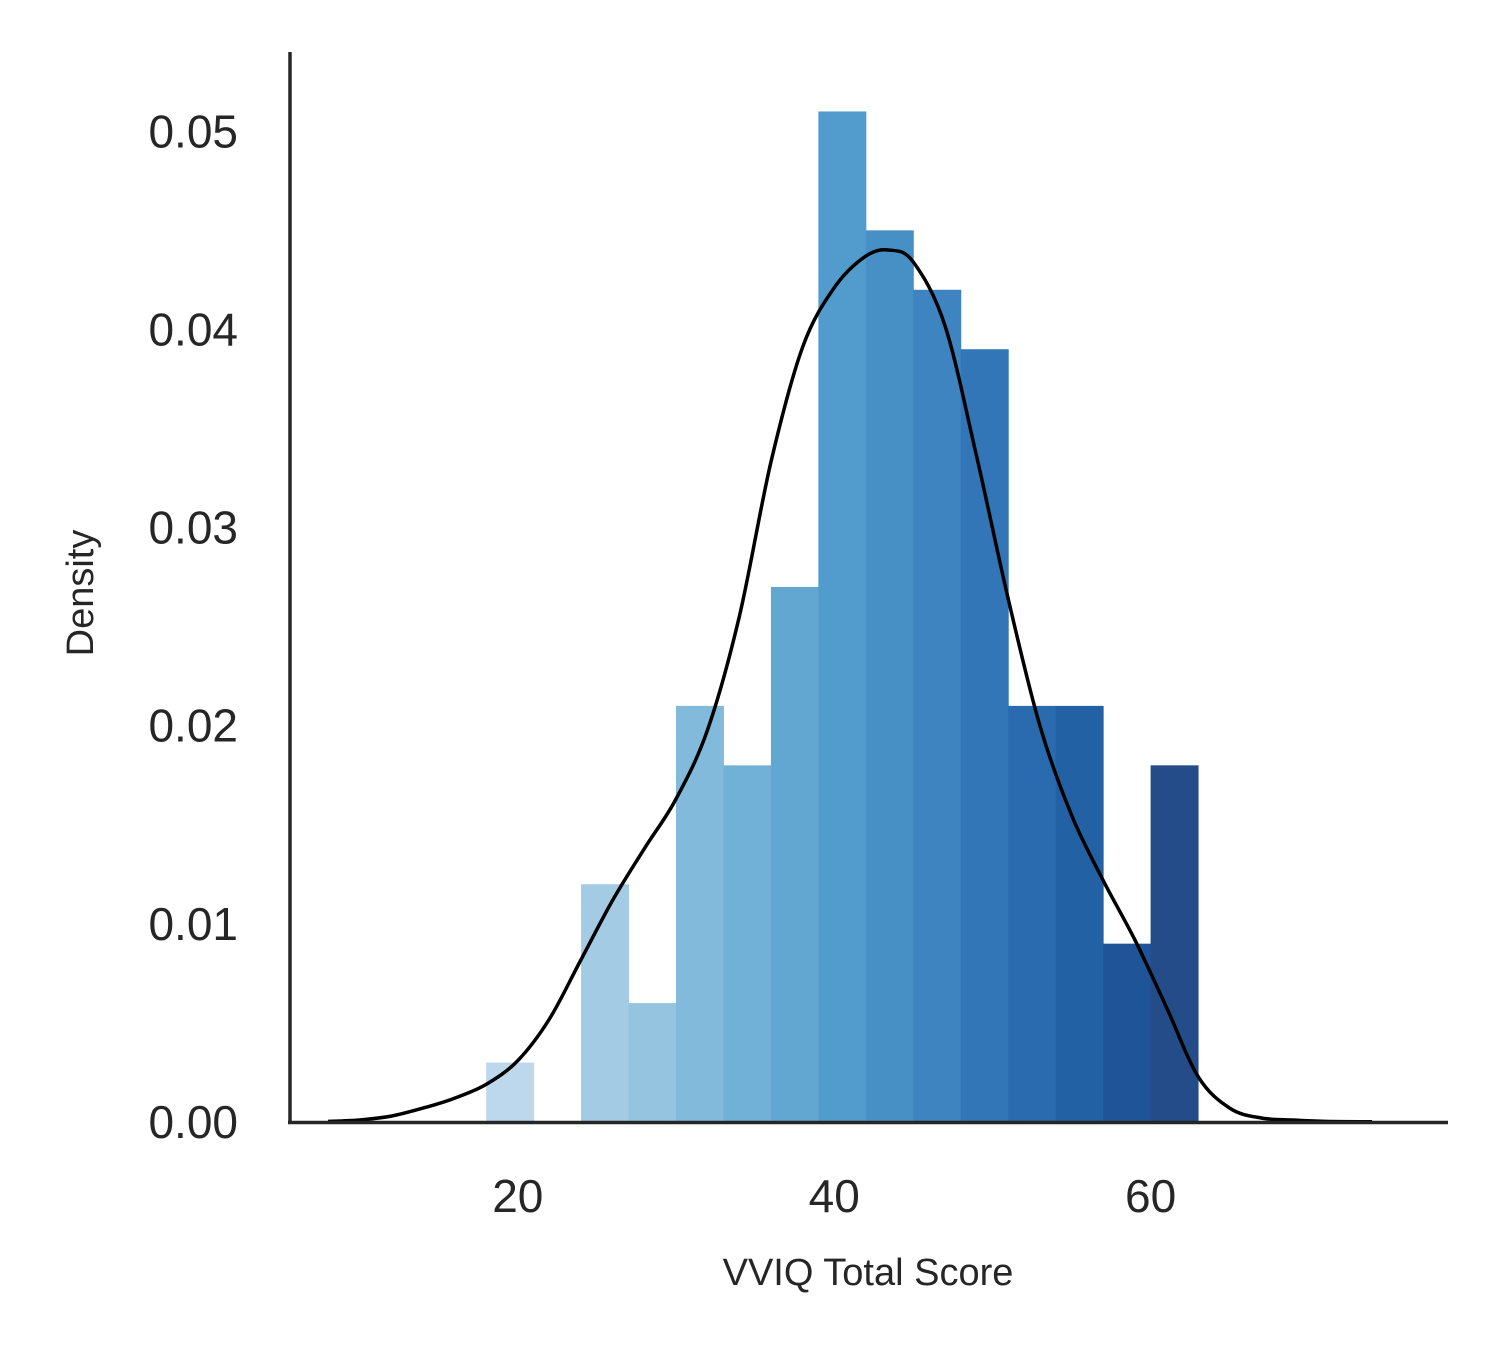 Image resolution: width=1500 pixels, height=1350 pixels. Describe the element at coordinates (1150, 1196) in the screenshot. I see `x-tick-label: 60` at that location.